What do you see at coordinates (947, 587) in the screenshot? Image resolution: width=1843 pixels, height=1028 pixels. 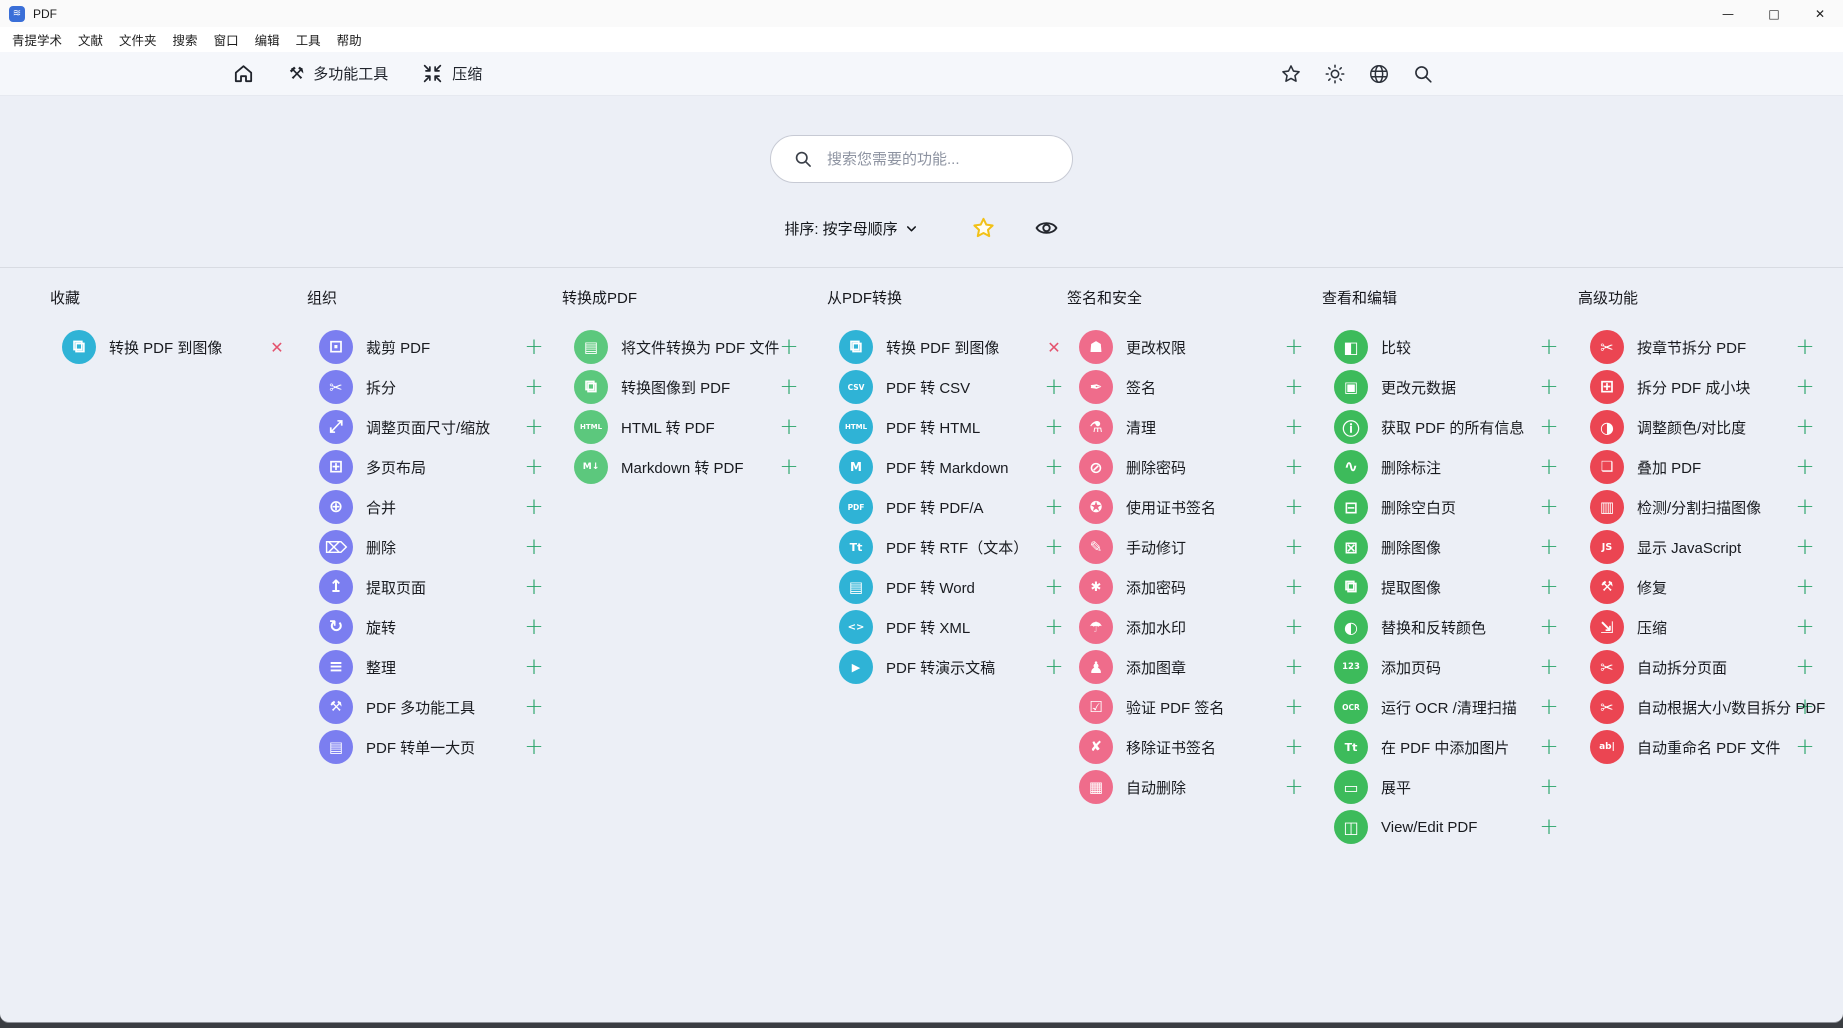 I see `tool-item: ▤ PDF 转 Word +` at bounding box center [947, 587].